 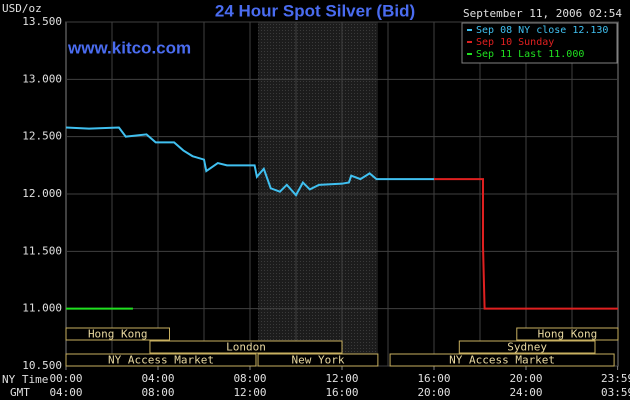 What do you see at coordinates (129, 47) in the screenshot?
I see `watermark: www.kitco.com` at bounding box center [129, 47].